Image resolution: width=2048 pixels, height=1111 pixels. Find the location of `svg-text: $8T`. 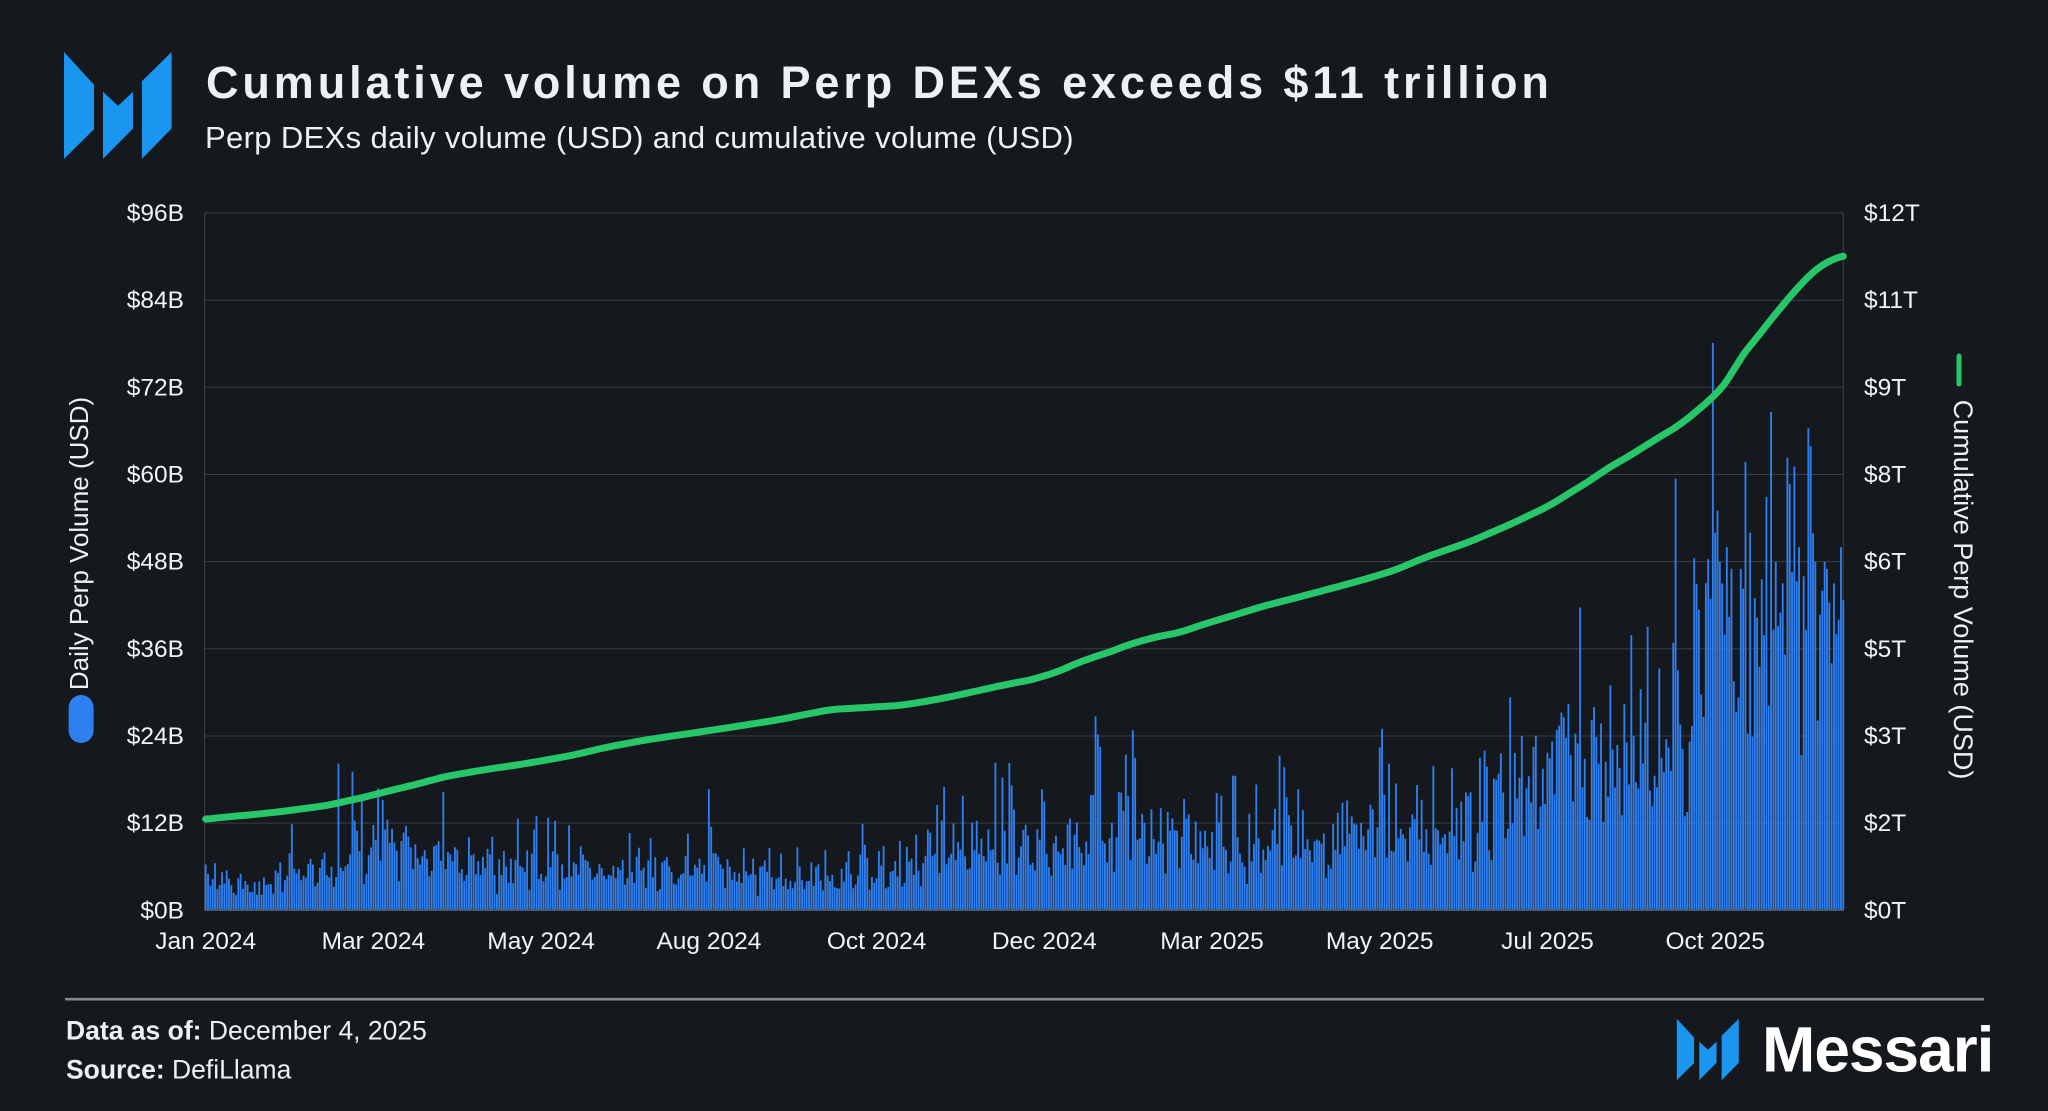

svg-text: $8T is located at coordinates (1885, 475).